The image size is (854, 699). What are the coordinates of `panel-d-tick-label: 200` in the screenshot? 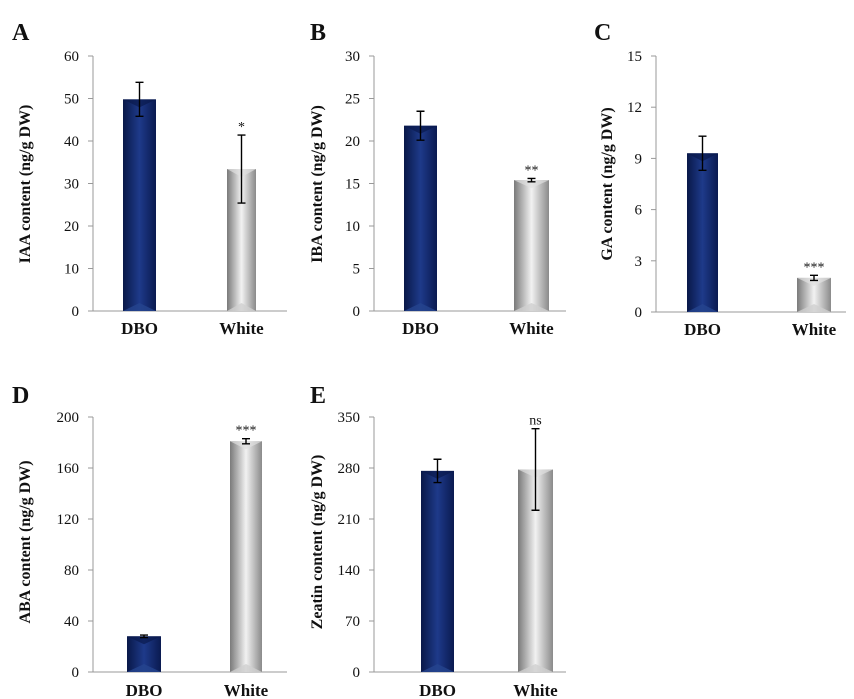 It's located at (68, 418).